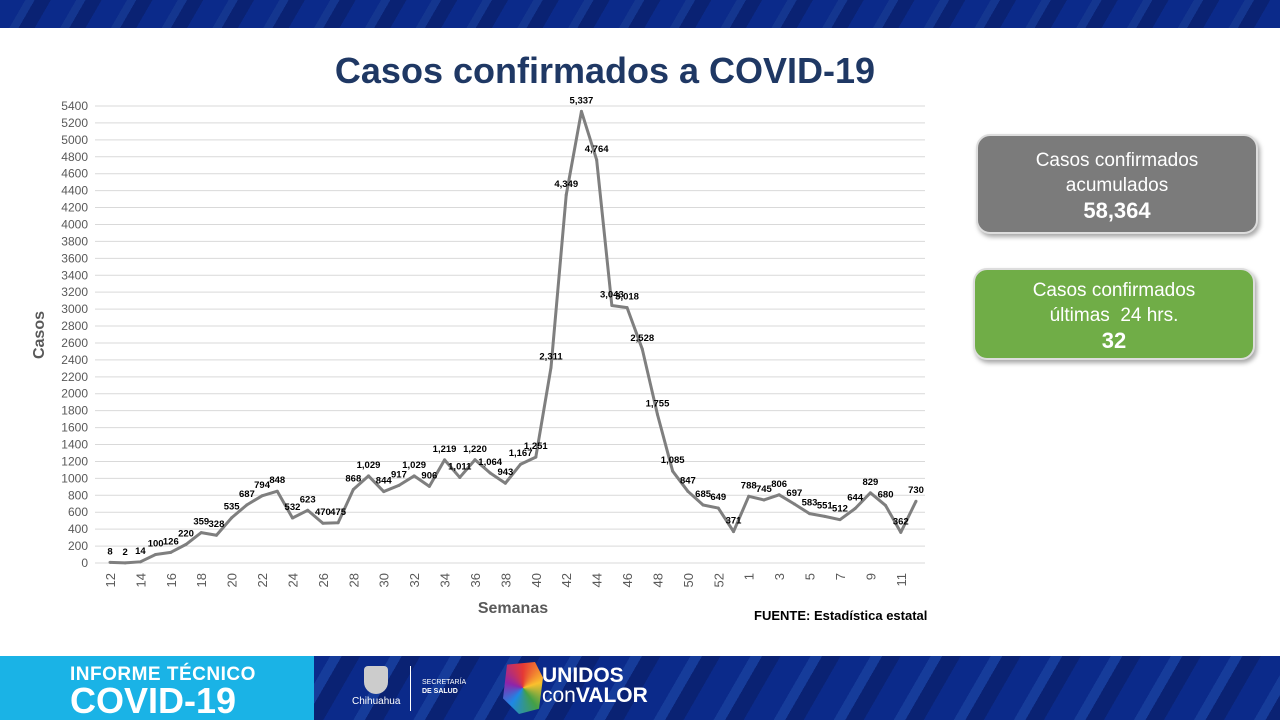  I want to click on card-value: 58,364, so click(1117, 210).